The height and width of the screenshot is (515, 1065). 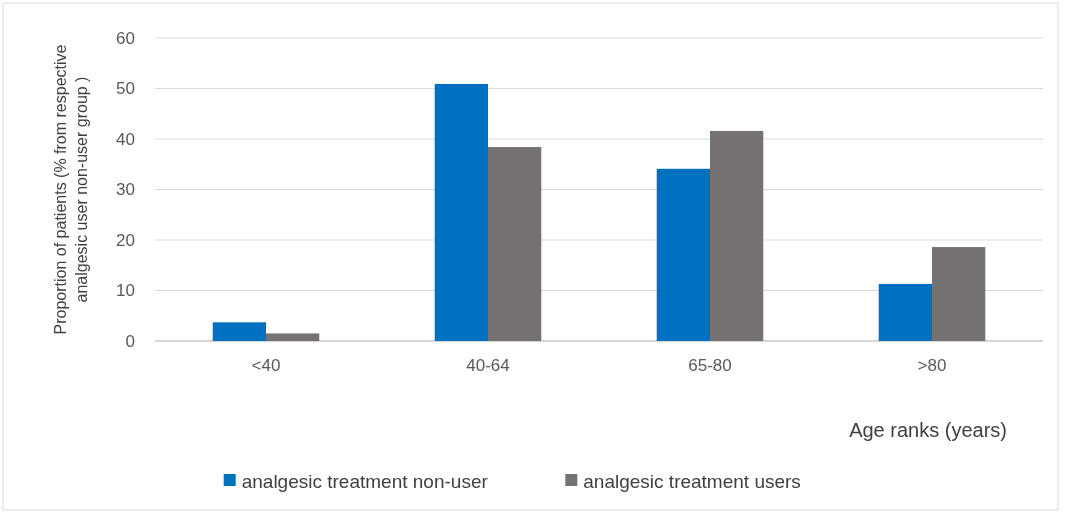 I want to click on y-axis-title: Proportion of patients (% from respective analgesic user non-user group ), so click(x=71, y=189).